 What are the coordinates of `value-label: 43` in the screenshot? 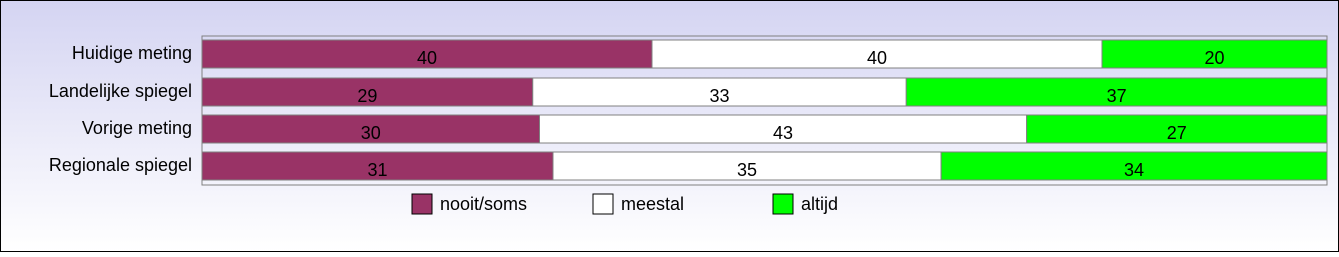 It's located at (783, 133).